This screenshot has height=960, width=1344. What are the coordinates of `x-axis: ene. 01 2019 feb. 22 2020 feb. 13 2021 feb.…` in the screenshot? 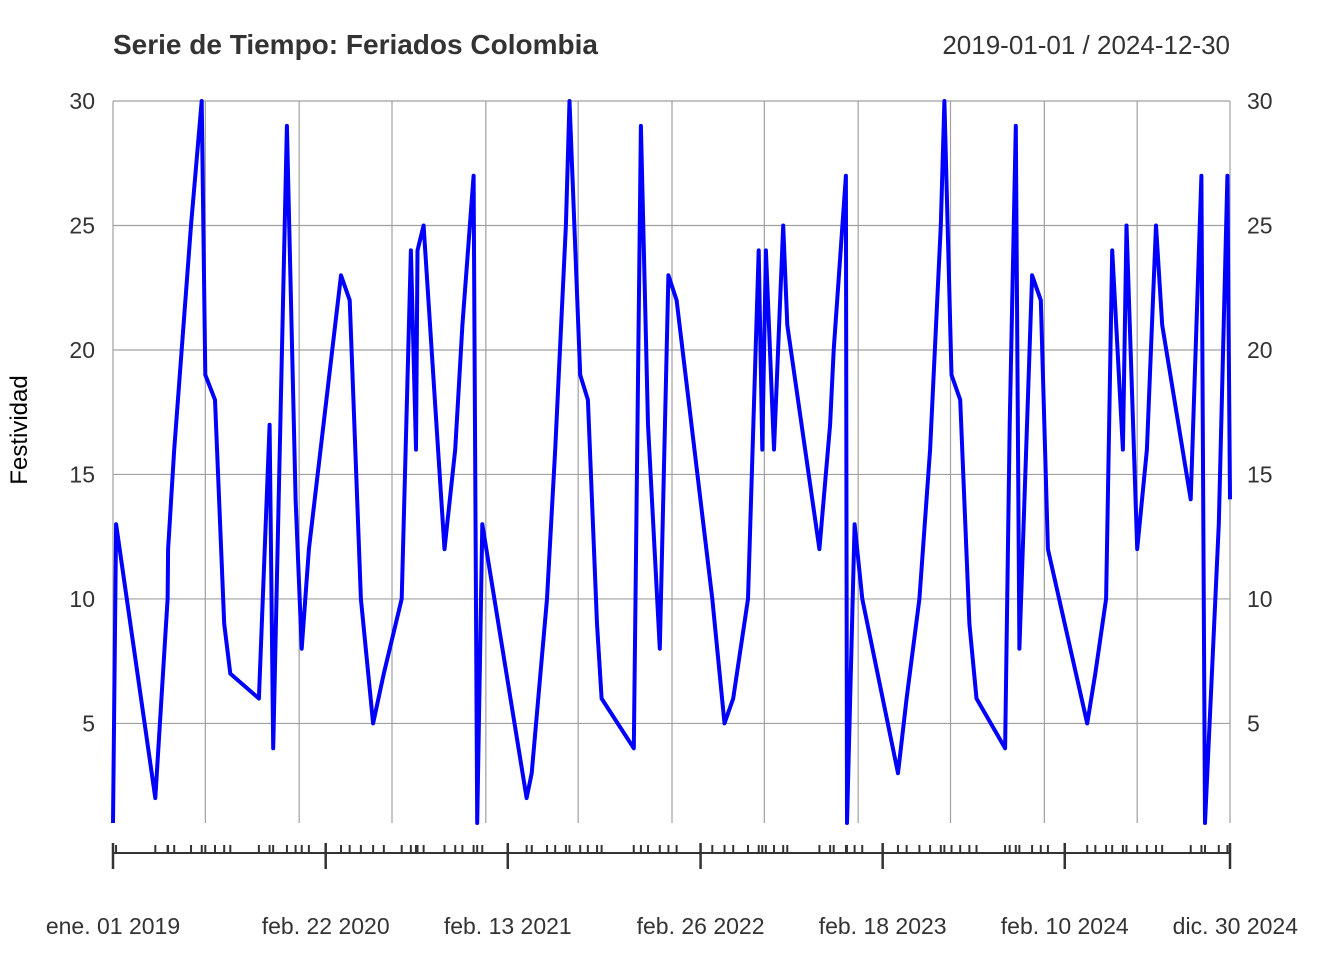 It's located at (672, 891).